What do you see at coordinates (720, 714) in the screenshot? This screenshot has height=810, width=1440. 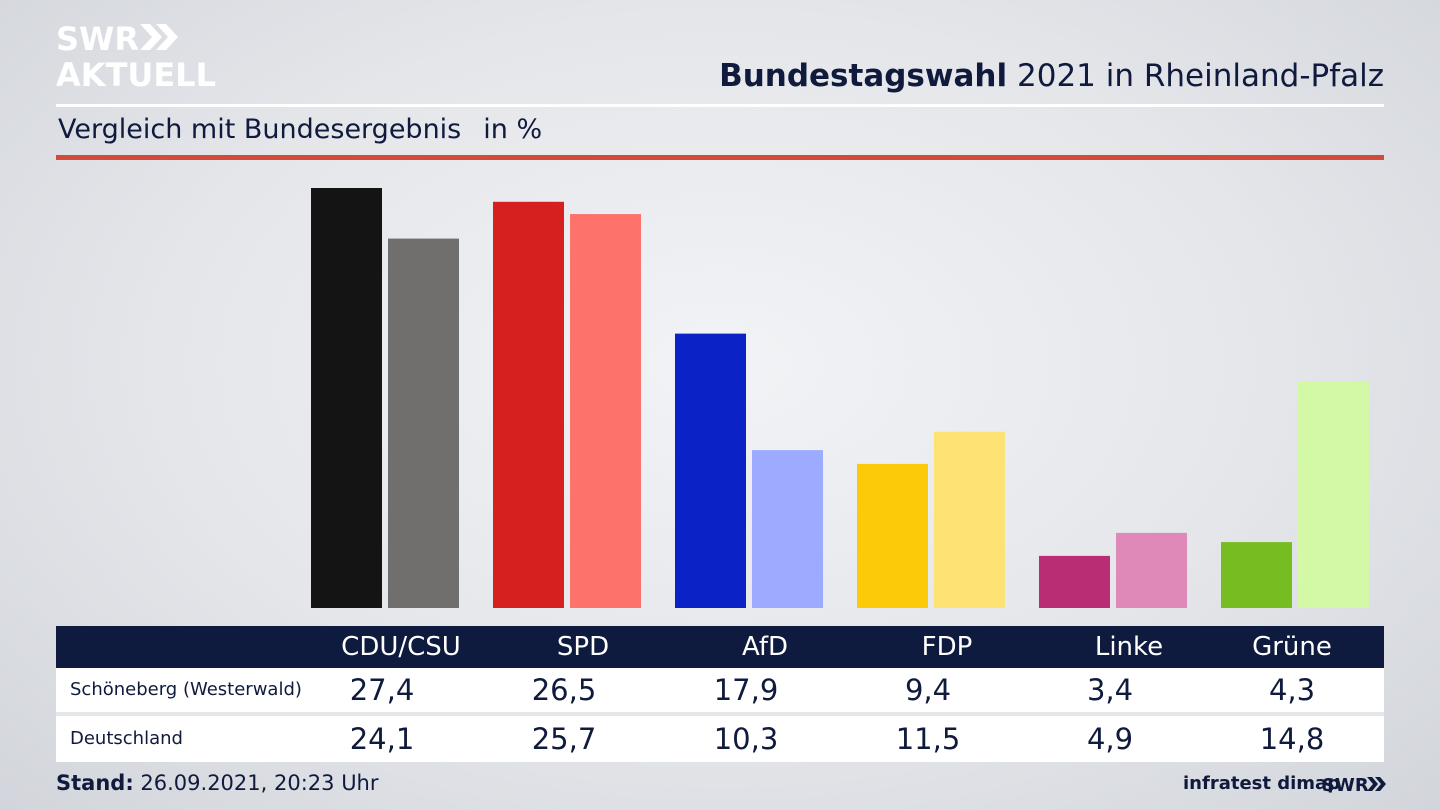 I see `table-row-separator` at bounding box center [720, 714].